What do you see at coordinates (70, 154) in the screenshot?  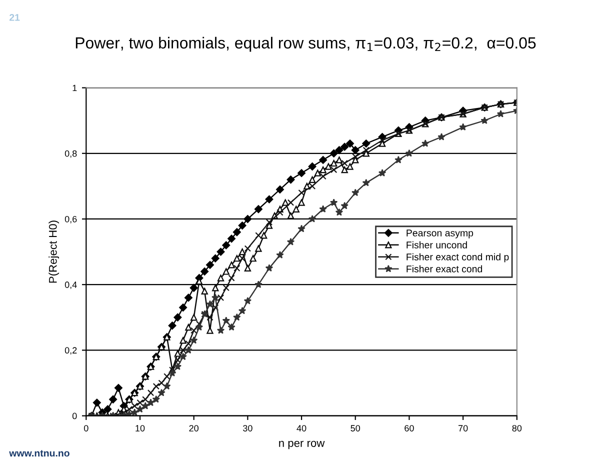 I see `y-tick-label: 0,8` at bounding box center [70, 154].